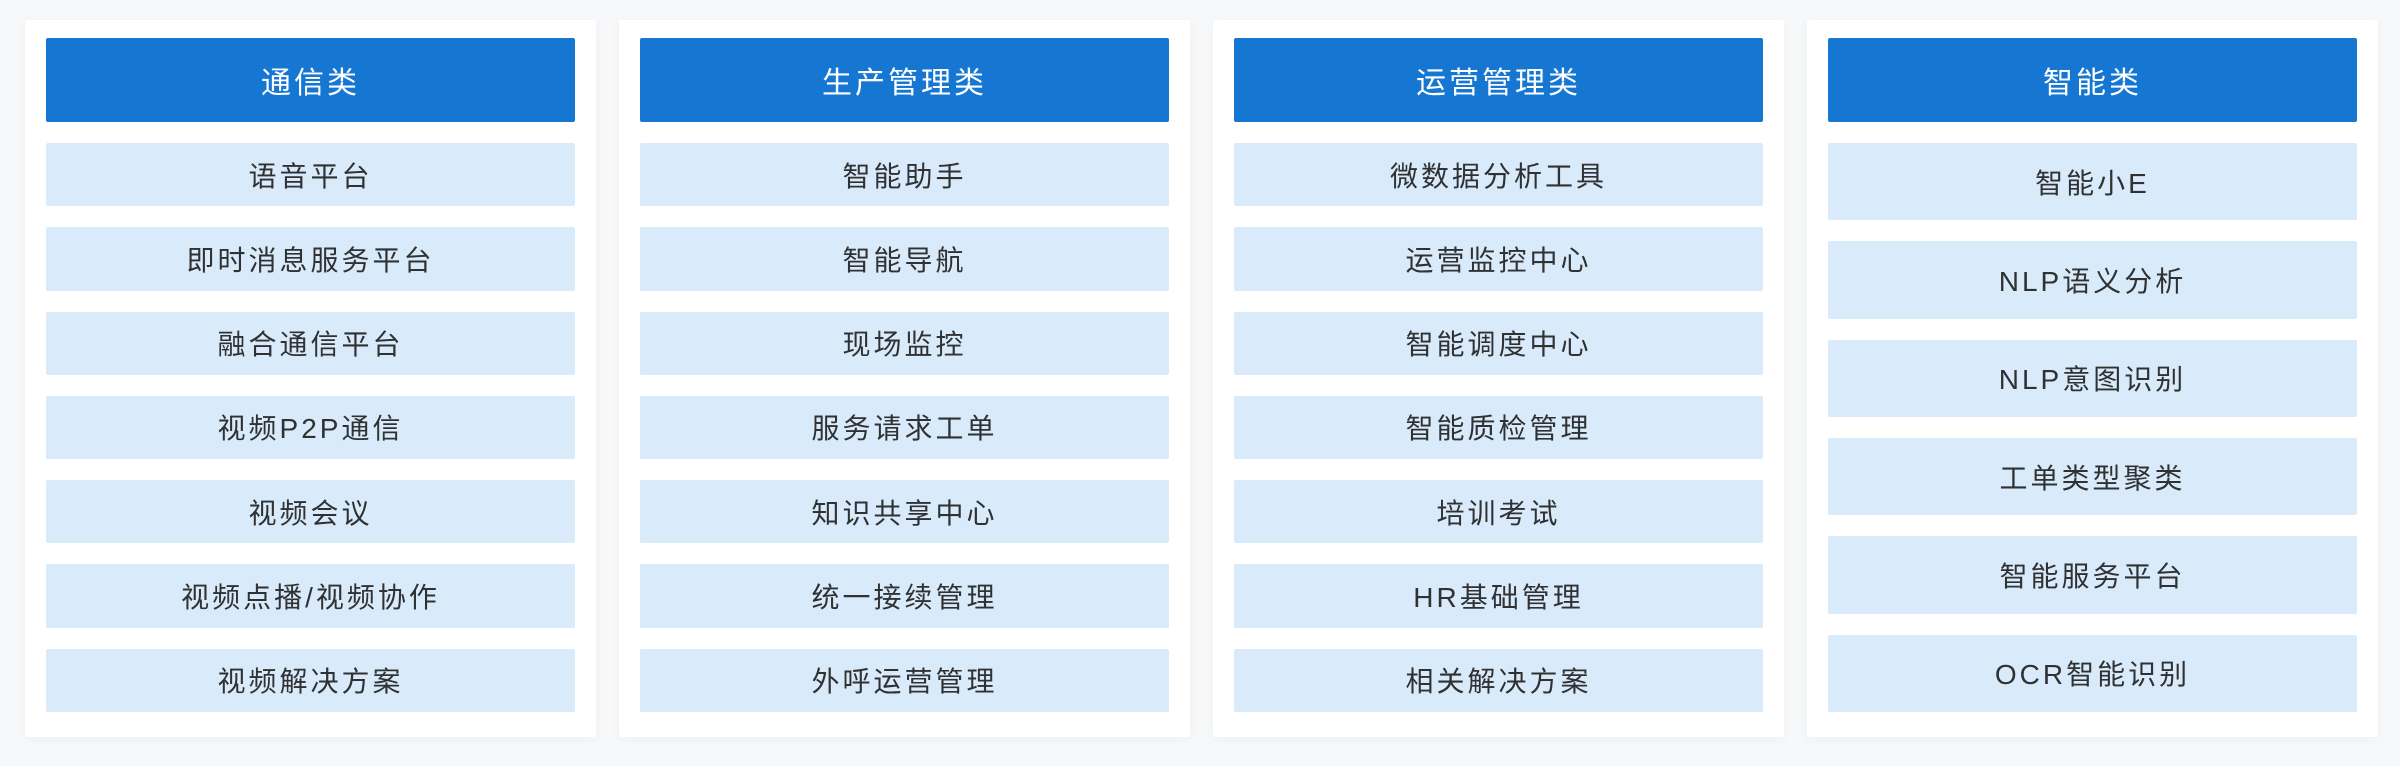  What do you see at coordinates (904, 80) in the screenshot?
I see `category-header: 生产管理类` at bounding box center [904, 80].